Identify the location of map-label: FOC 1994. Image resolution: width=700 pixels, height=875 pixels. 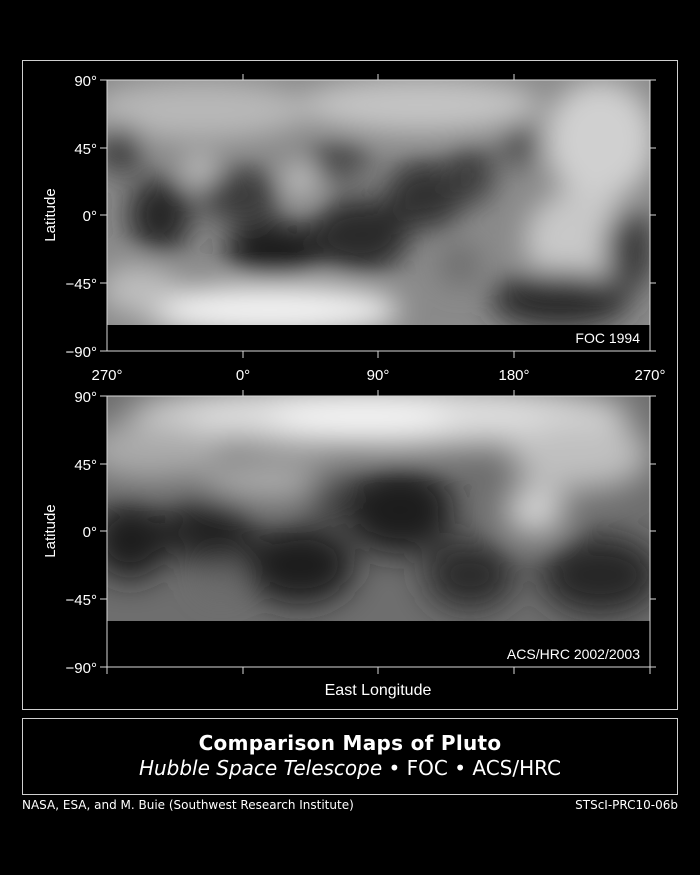
(607, 338).